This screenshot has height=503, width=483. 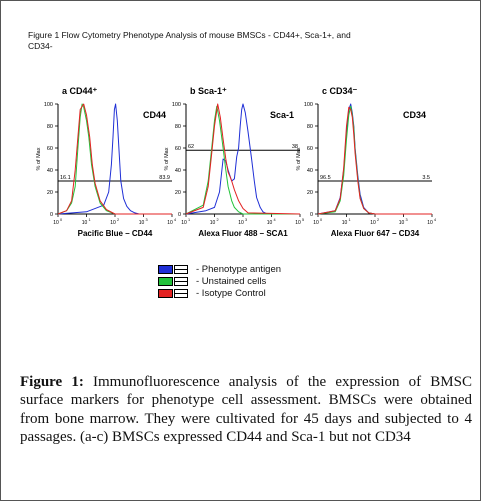 What do you see at coordinates (303, 220) in the screenshot?
I see `x-tick-exponent: 5` at bounding box center [303, 220].